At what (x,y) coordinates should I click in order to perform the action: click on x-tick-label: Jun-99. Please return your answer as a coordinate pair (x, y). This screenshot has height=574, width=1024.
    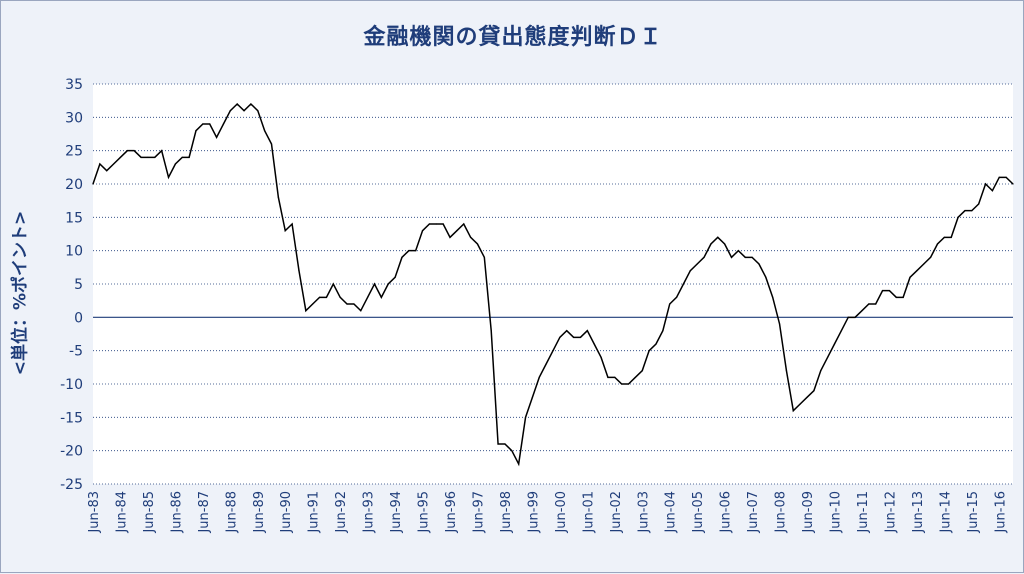
    Looking at the image, I should click on (533, 512).